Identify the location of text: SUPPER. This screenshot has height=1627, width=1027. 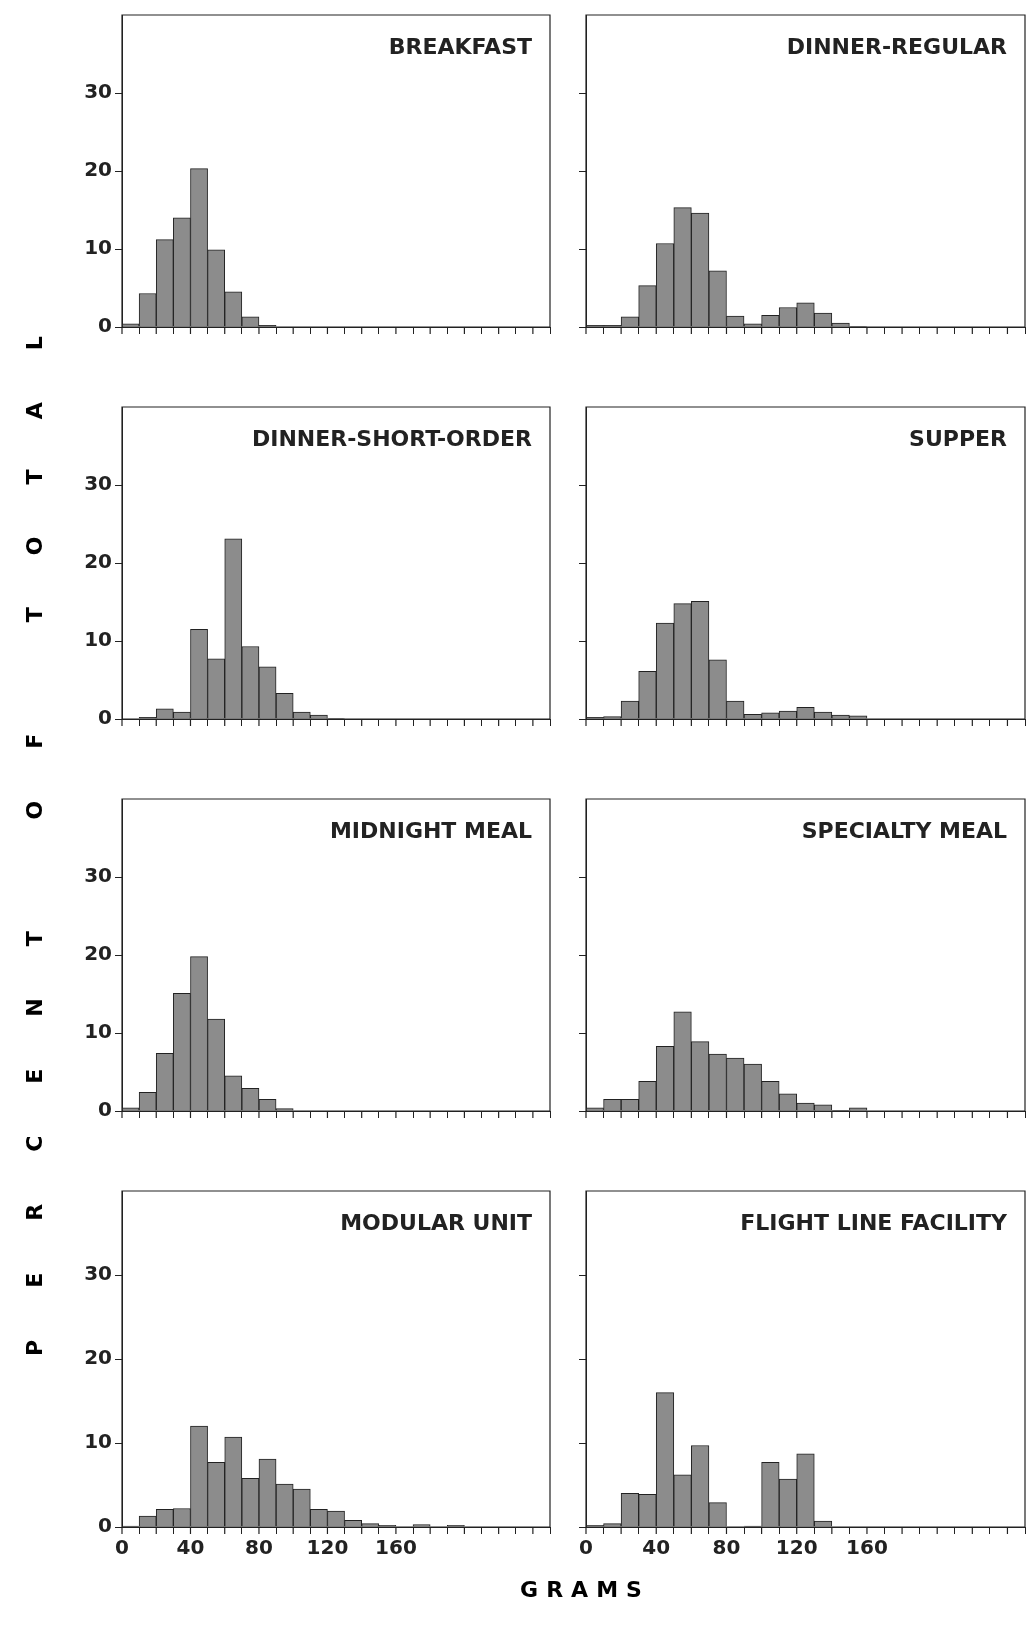
(958, 438).